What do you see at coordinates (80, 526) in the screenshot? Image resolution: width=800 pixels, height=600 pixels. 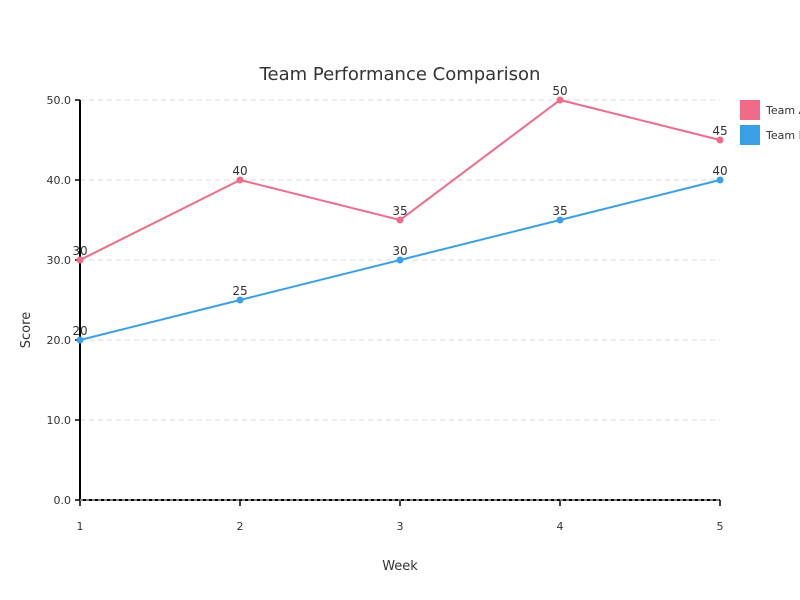 I see `x-tick-label: 1` at bounding box center [80, 526].